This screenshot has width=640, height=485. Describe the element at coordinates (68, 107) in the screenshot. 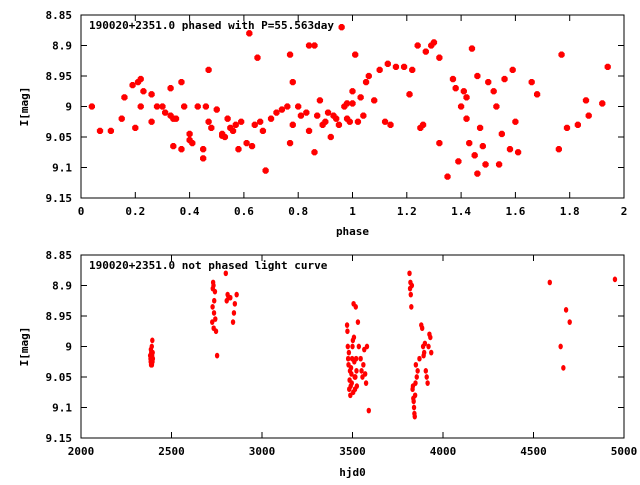

I see `y-tick-label: 9` at that location.